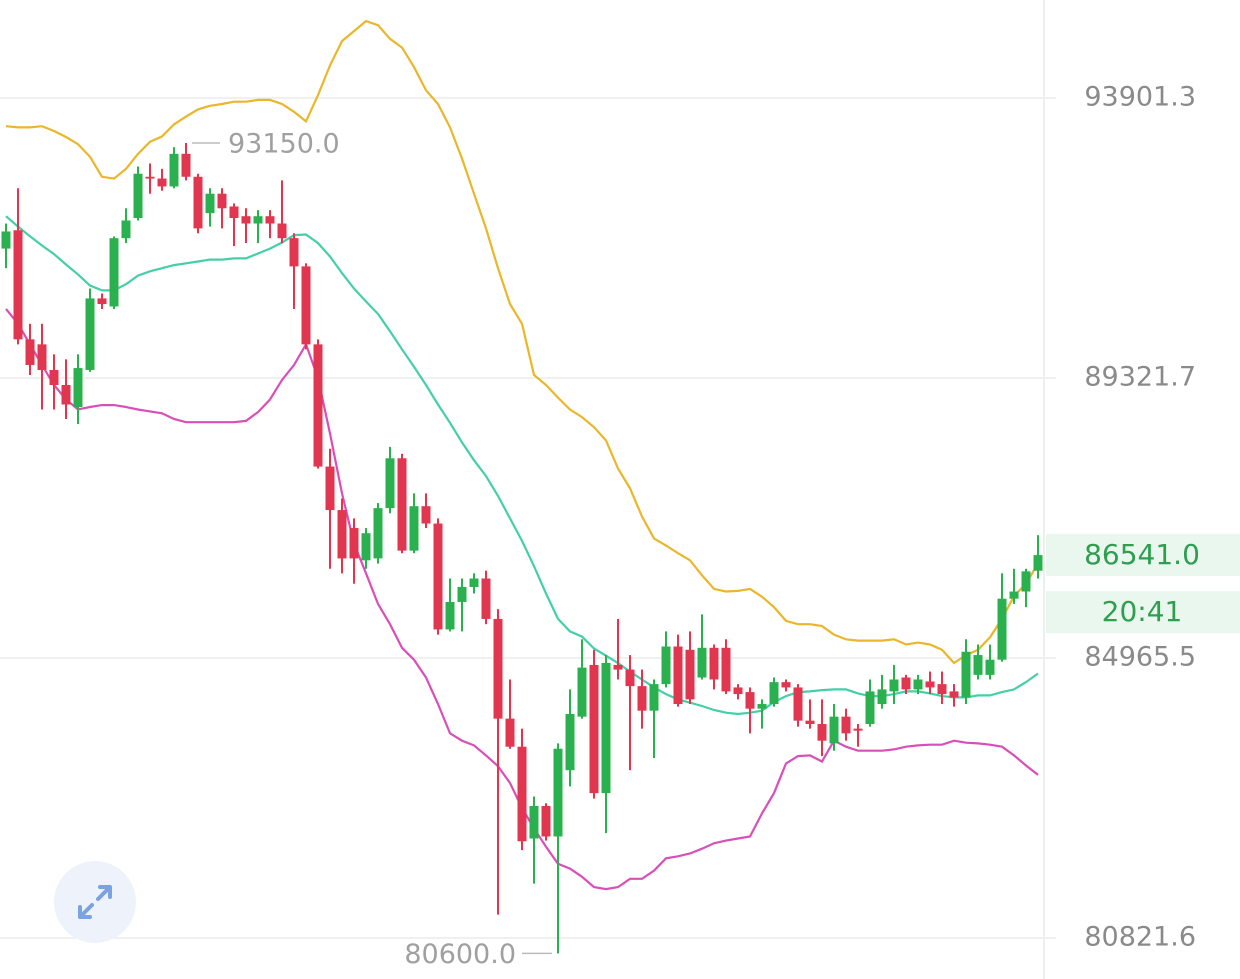  I want to click on expand-circle, so click(95, 902).